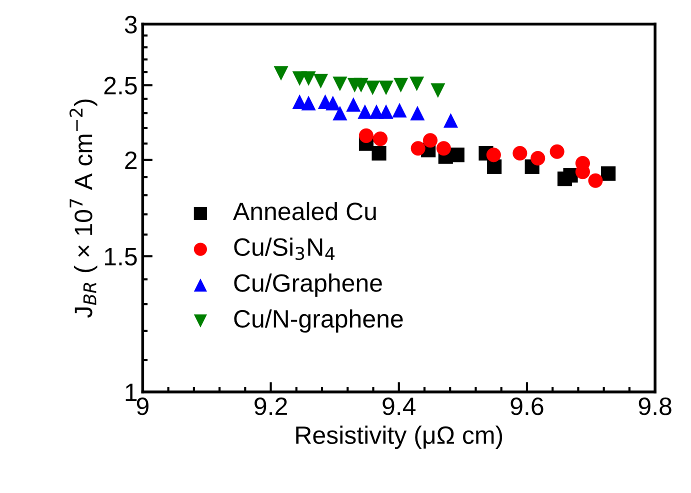 Image resolution: width=691 pixels, height=493 pixels. Describe the element at coordinates (304, 211) in the screenshot. I see `legend-label: Annealed Cu` at that location.